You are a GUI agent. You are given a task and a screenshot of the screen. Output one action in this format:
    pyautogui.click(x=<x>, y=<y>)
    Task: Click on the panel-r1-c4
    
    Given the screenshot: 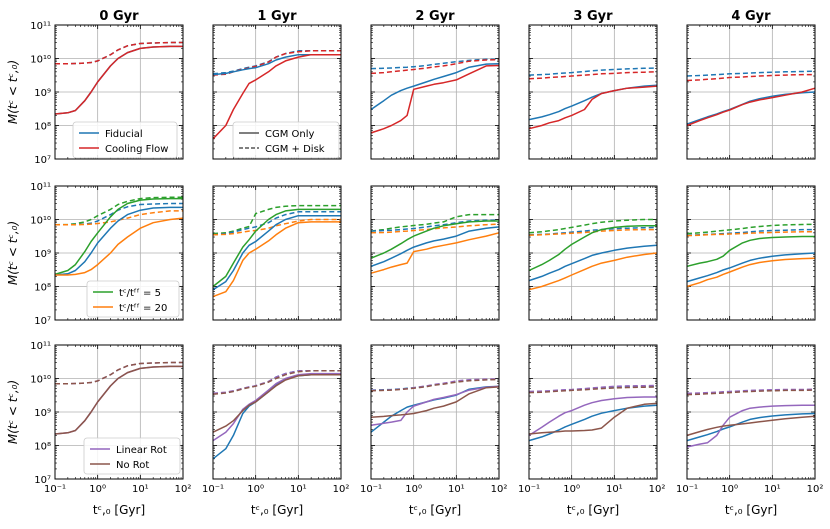 What is the action you would take?
    pyautogui.click(x=751, y=253)
    